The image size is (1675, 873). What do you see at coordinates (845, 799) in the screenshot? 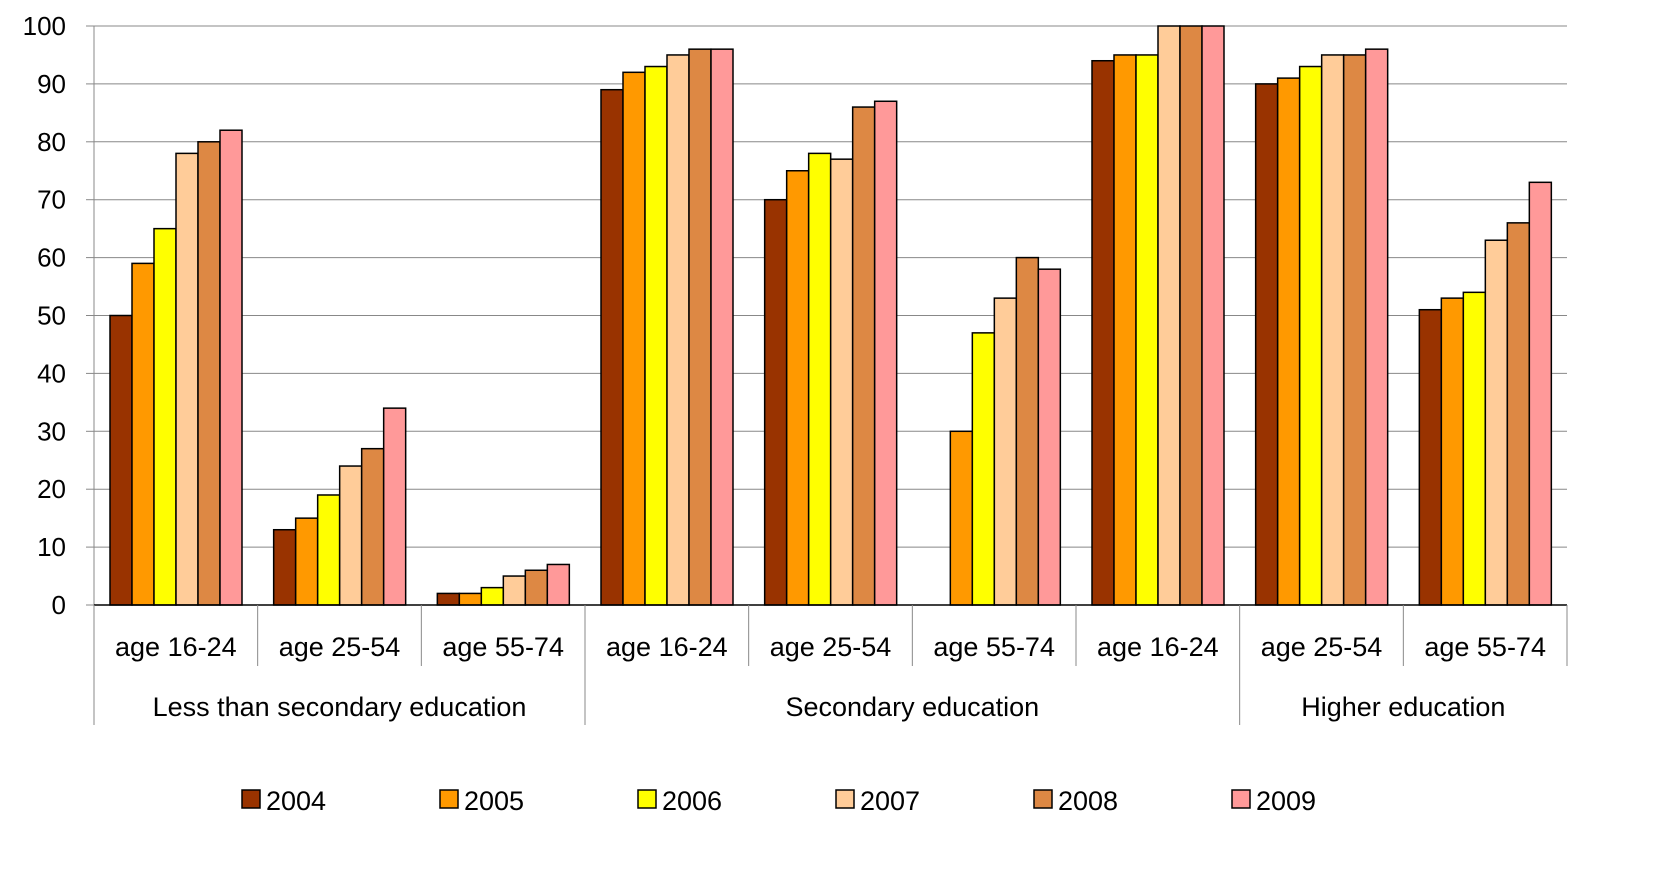
I see `legend-swatch-2007` at bounding box center [845, 799].